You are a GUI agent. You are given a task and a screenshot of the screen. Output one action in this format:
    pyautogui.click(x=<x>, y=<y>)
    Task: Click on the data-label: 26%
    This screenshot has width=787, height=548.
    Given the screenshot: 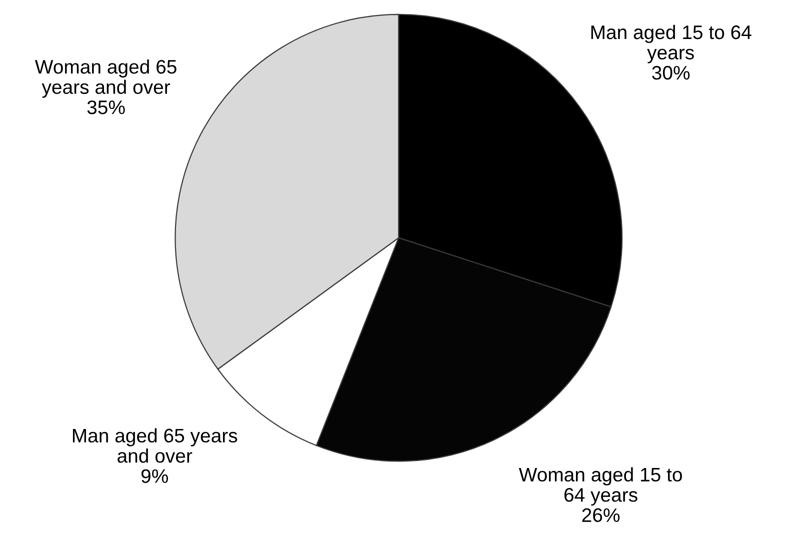 What is the action you would take?
    pyautogui.click(x=601, y=515)
    